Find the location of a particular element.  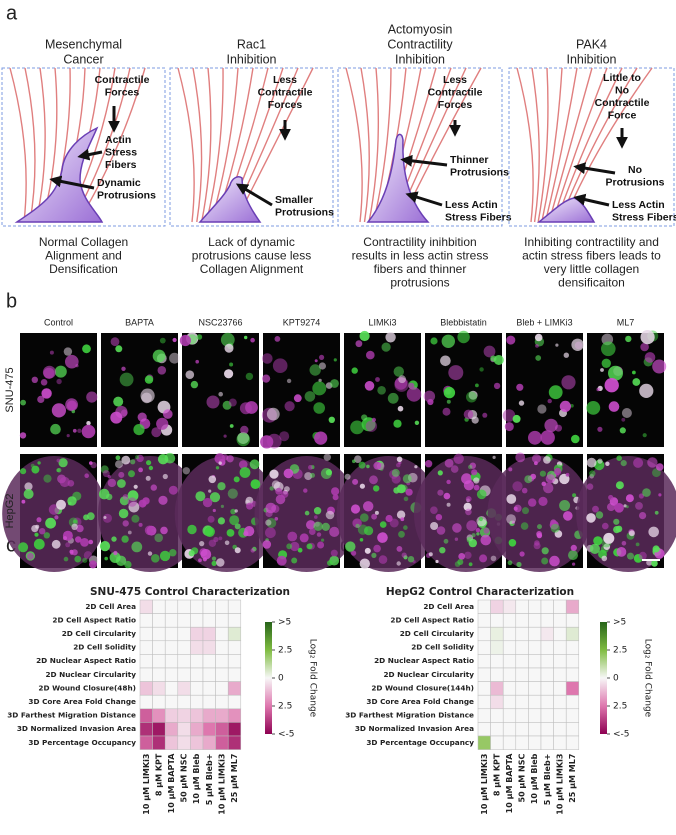

colorbar-tick-label: 2.5 is located at coordinates (620, 707).